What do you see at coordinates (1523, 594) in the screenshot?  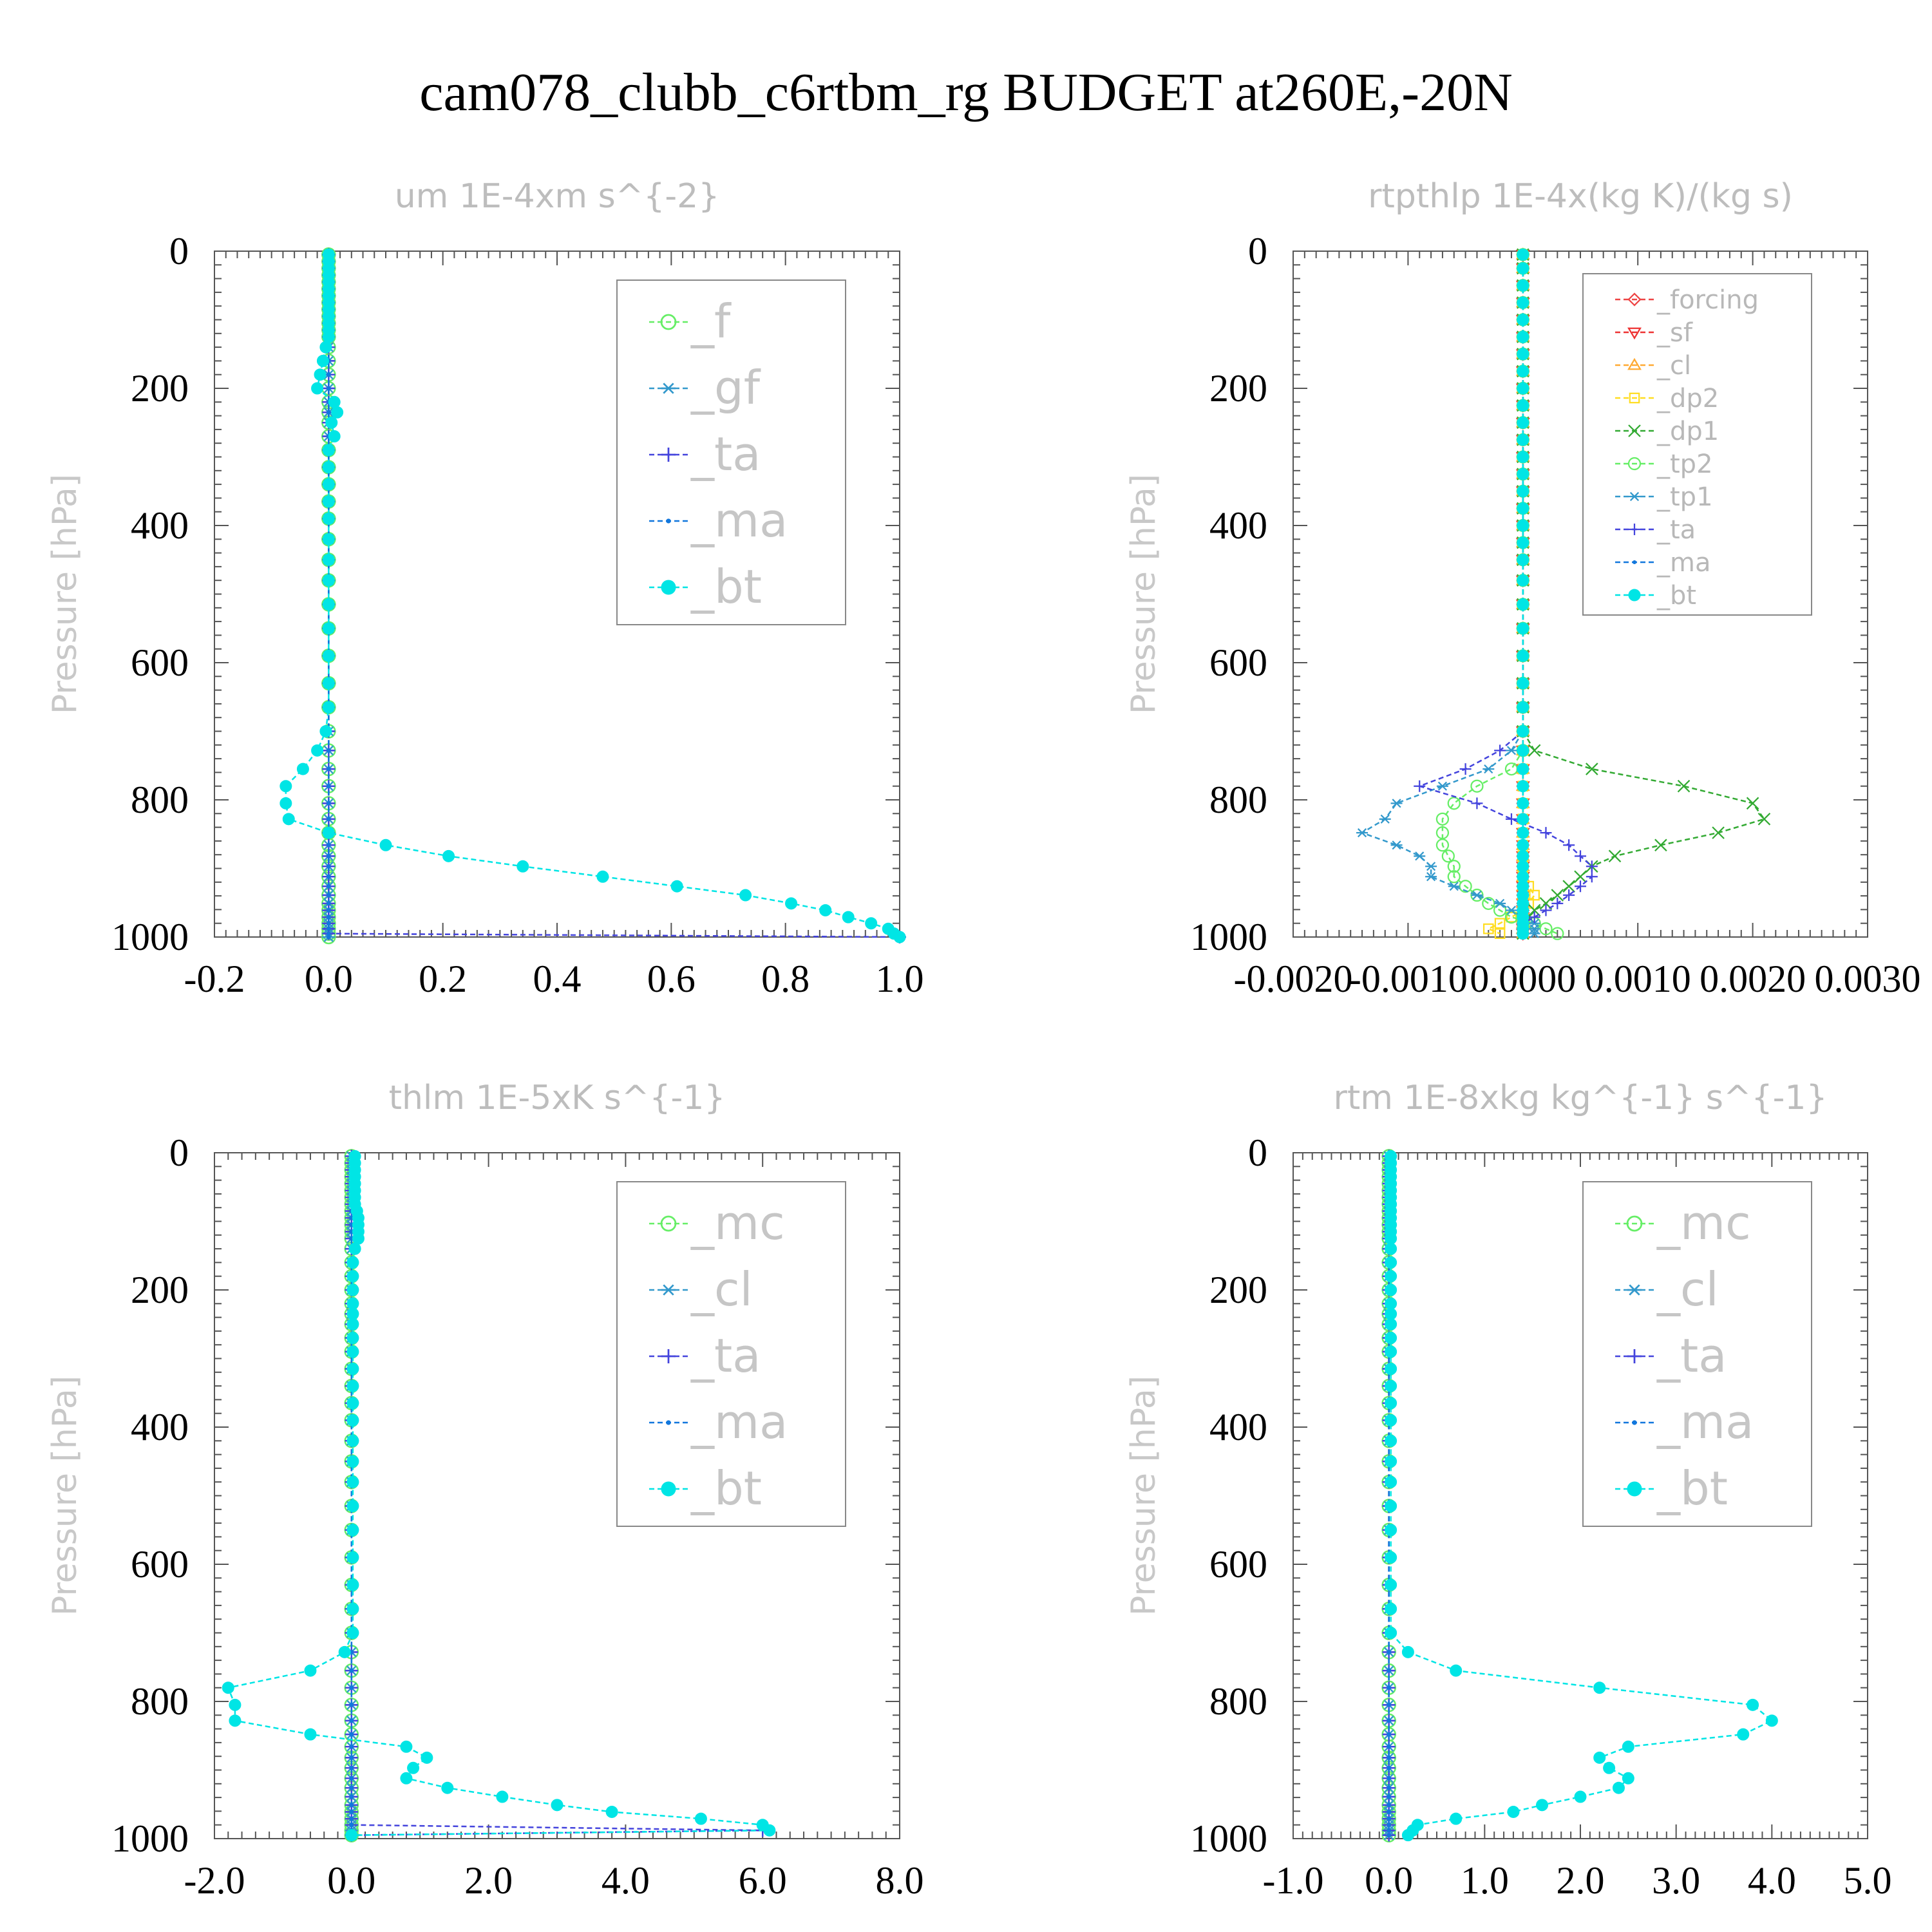 I see `series-bt` at bounding box center [1523, 594].